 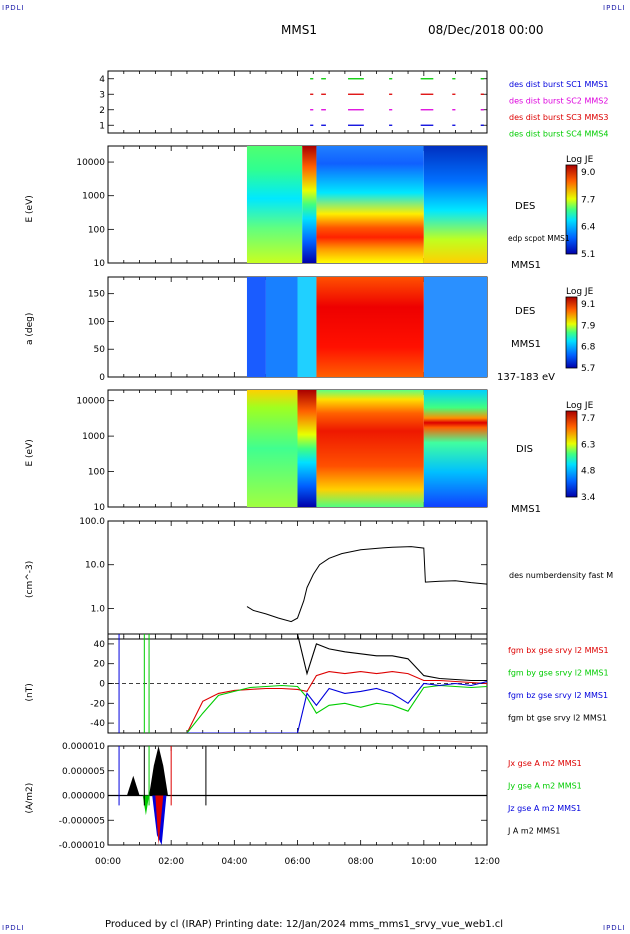 What do you see at coordinates (297, 102) in the screenshot?
I see `panel-frame-p1` at bounding box center [297, 102].